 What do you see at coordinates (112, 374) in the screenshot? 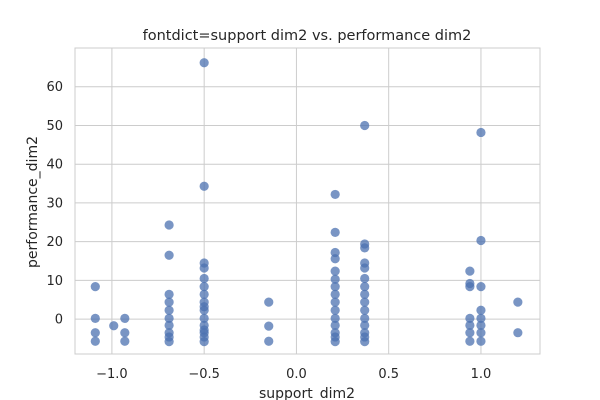
I see `x-tick-label: −1.0` at bounding box center [112, 374].